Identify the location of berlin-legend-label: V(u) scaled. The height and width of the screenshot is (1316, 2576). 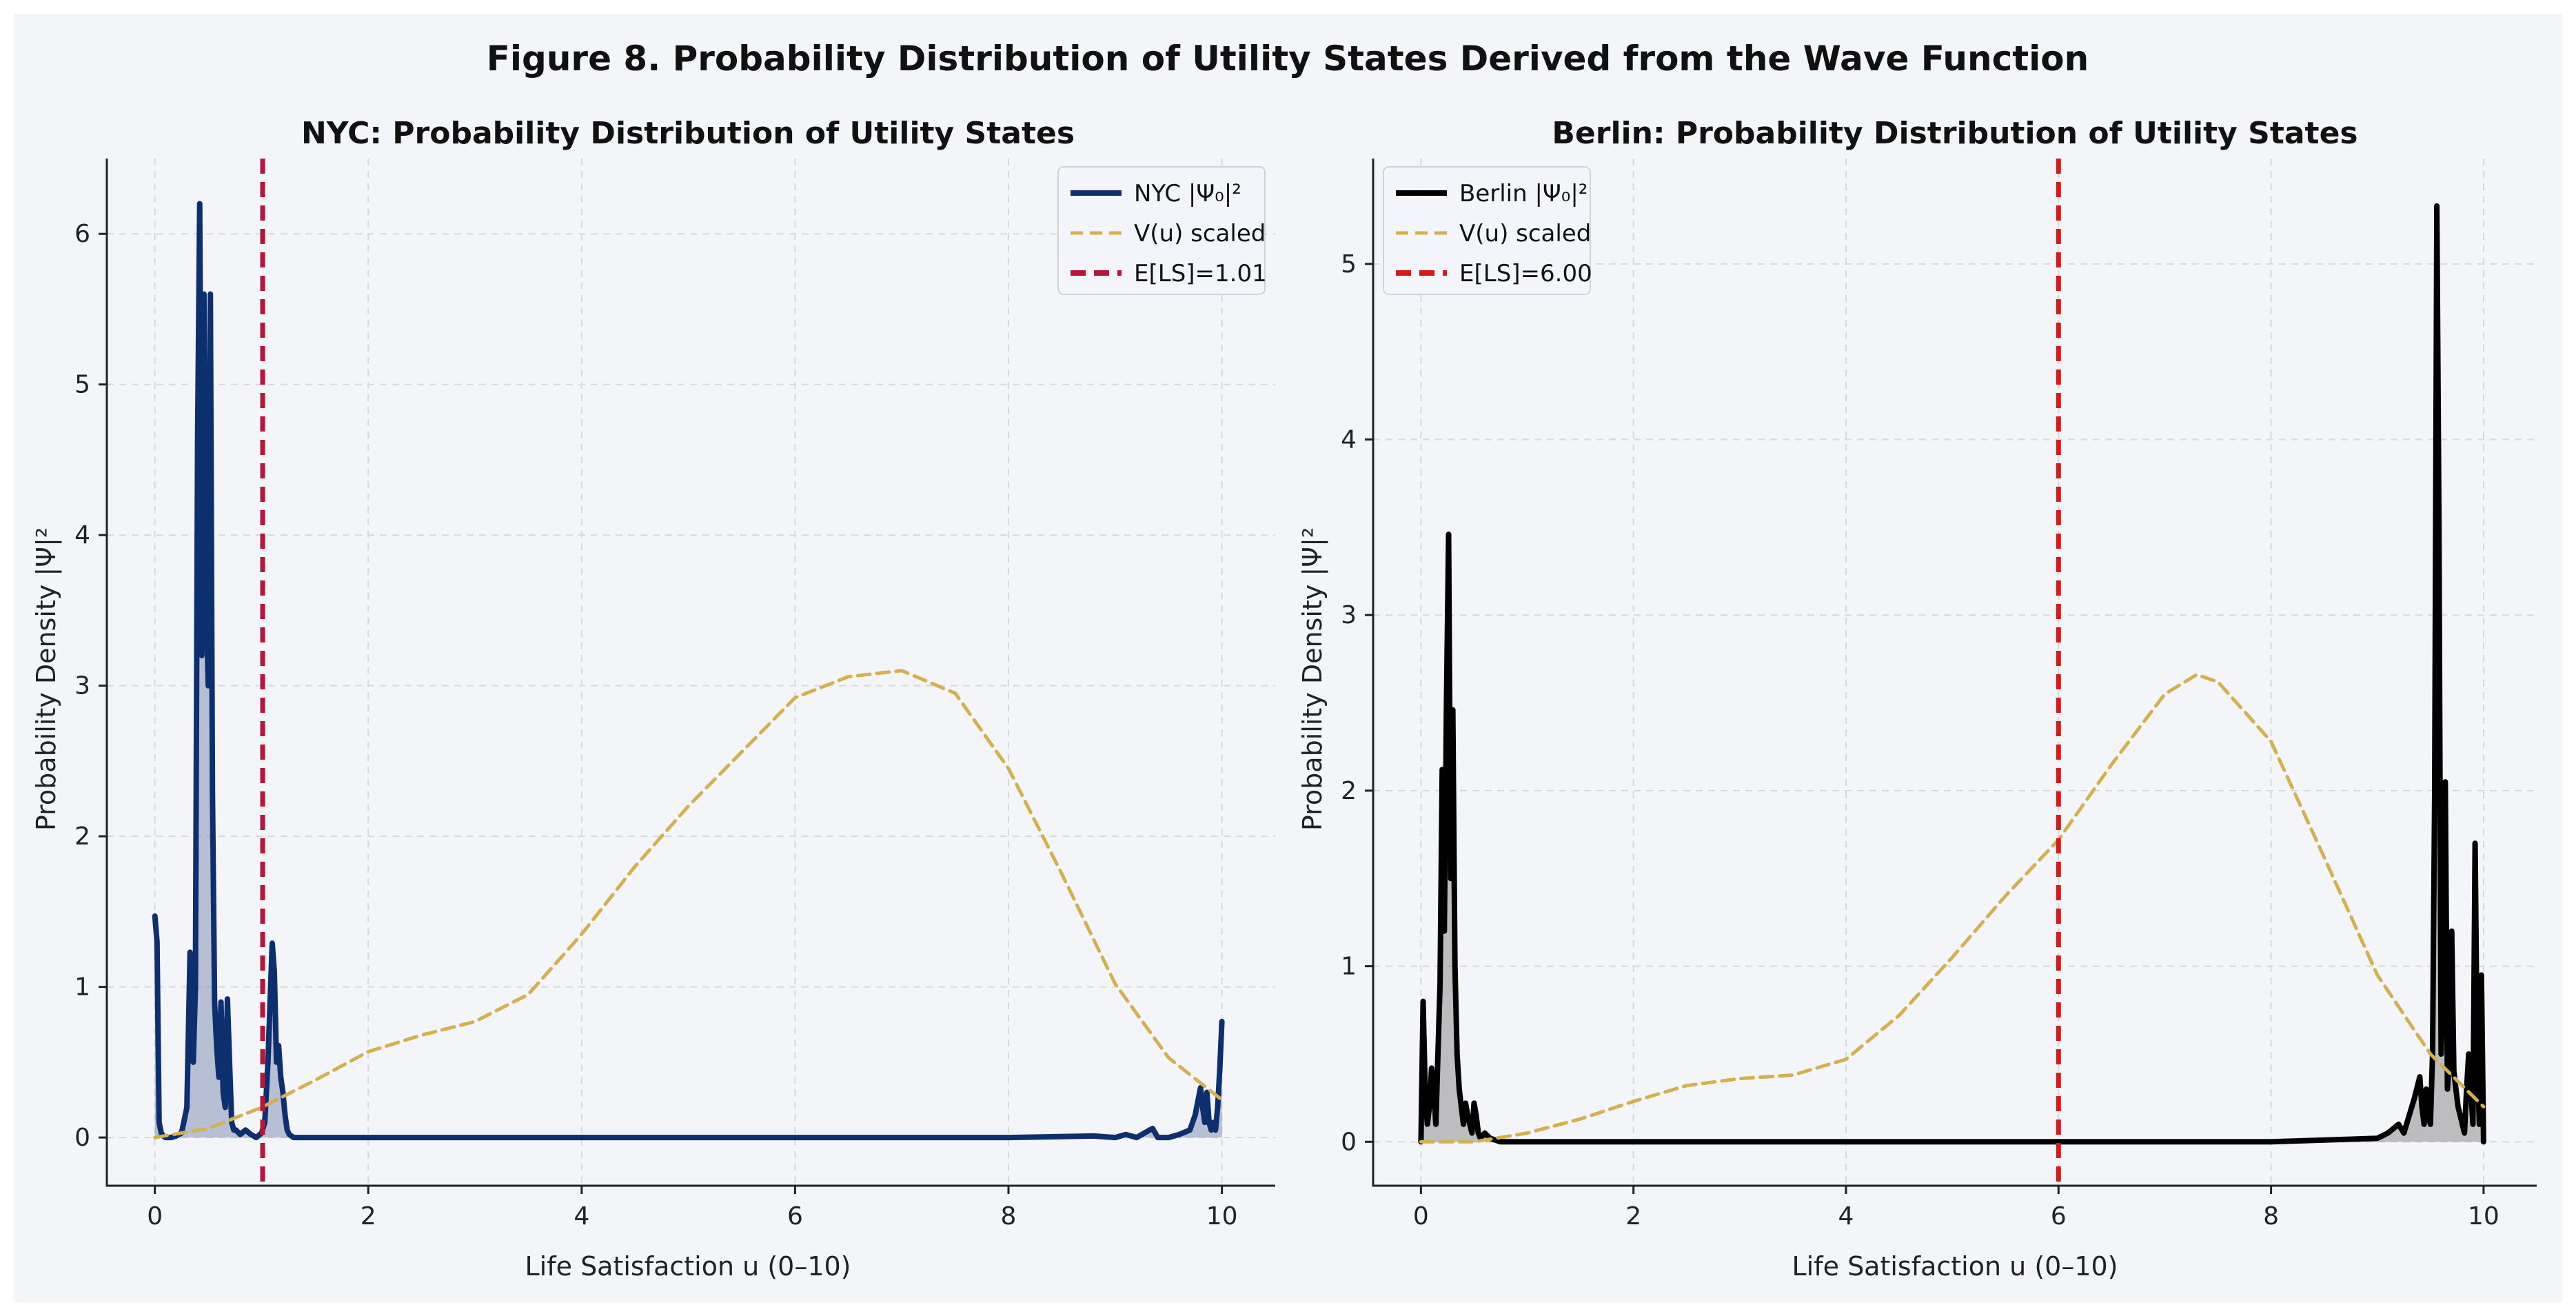
(1525, 233).